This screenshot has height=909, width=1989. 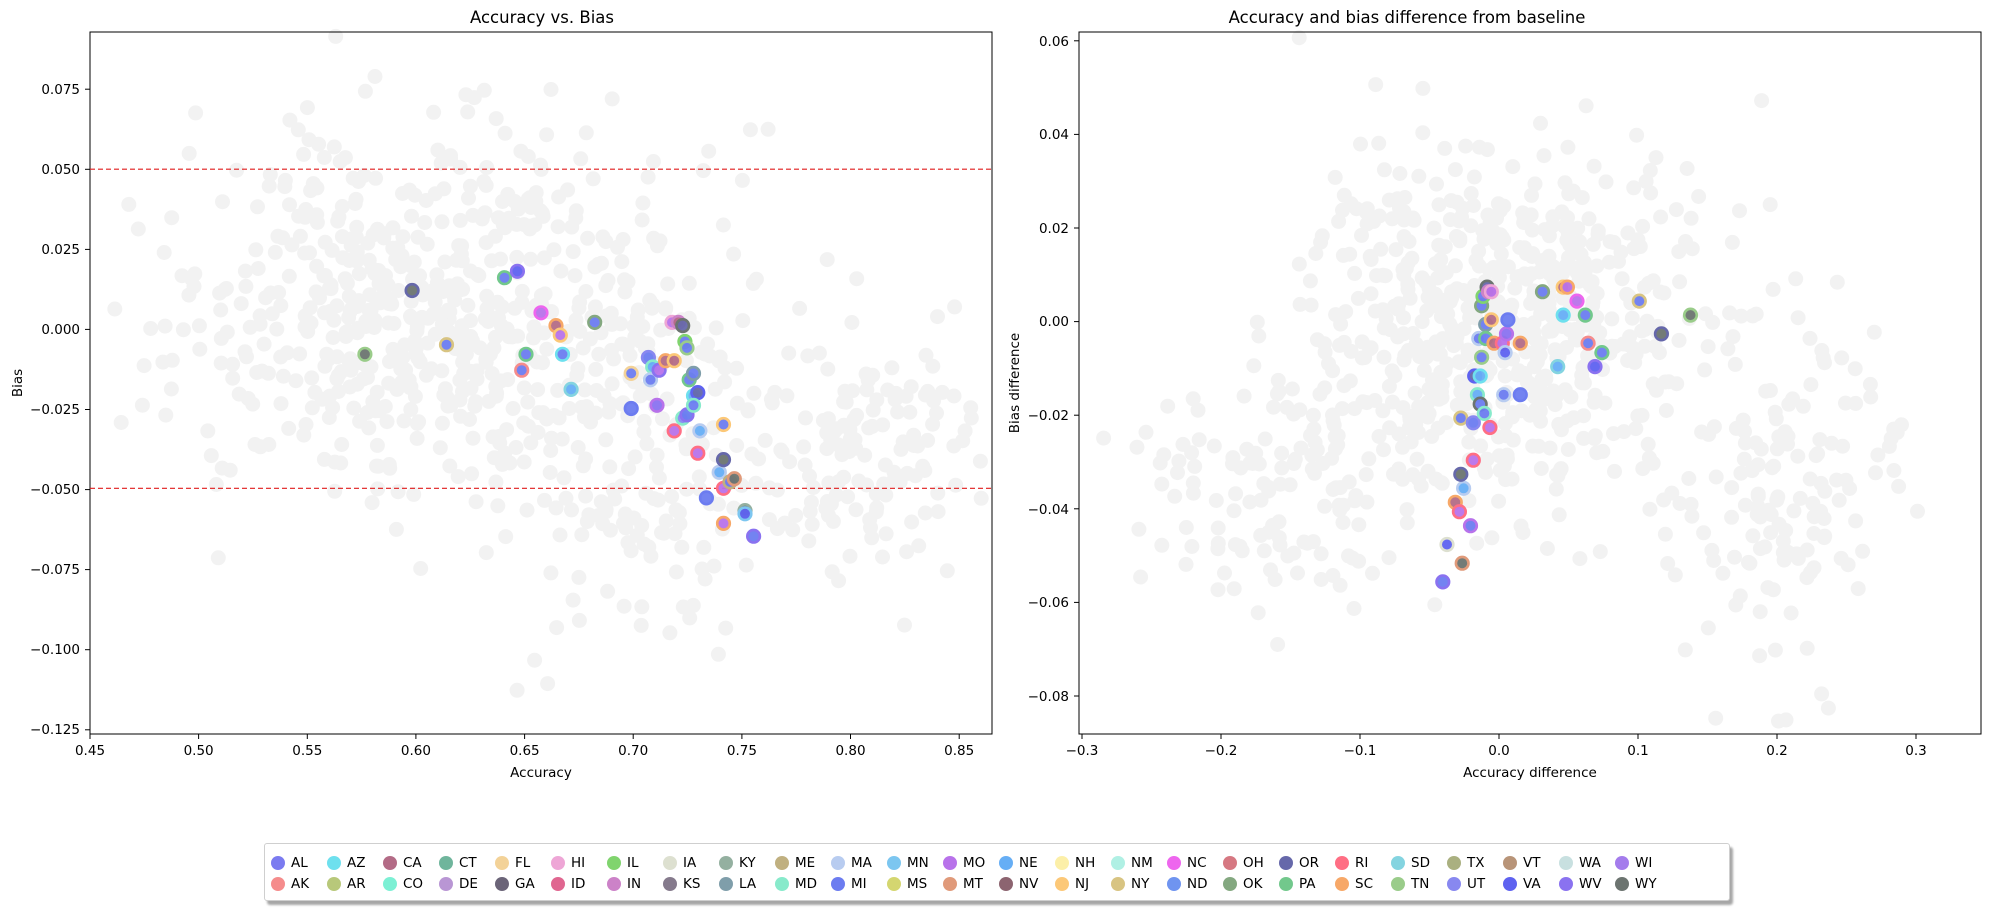 I want to click on left-xtick-label: 0.50, so click(x=199, y=751).